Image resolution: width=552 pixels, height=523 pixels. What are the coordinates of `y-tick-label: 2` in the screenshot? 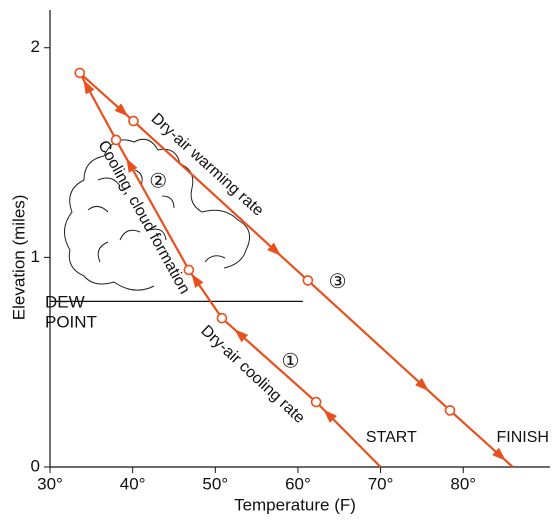 It's located at (35, 46).